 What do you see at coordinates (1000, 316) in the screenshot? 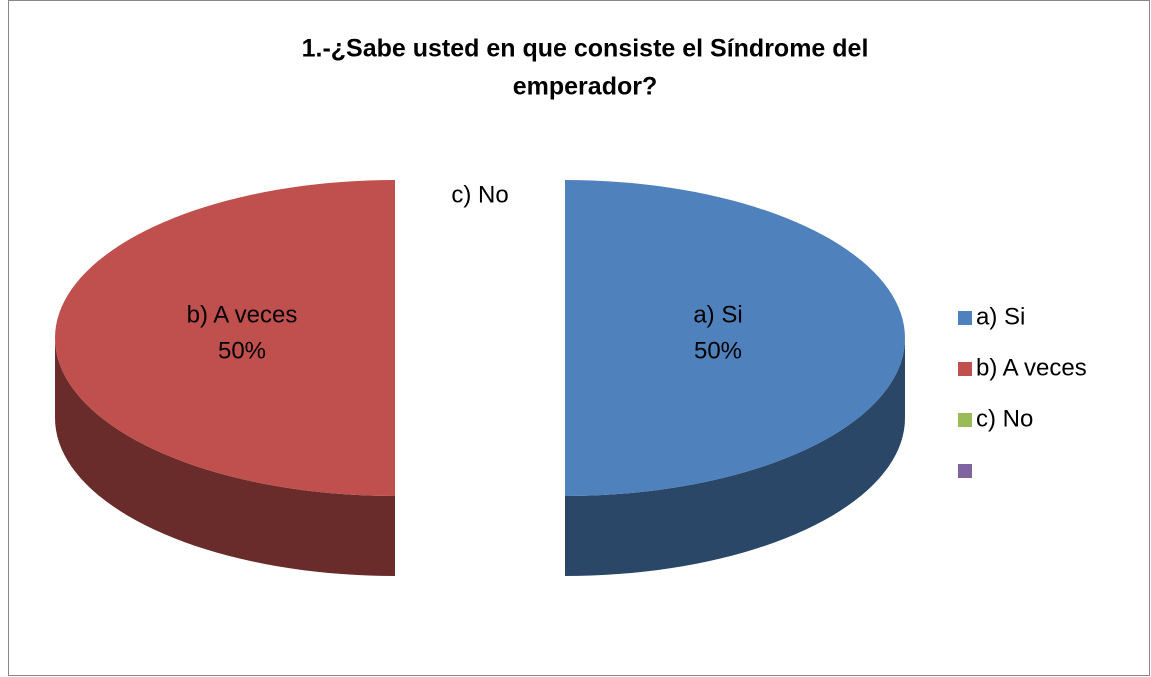
I see `legend-label: a) Si` at bounding box center [1000, 316].